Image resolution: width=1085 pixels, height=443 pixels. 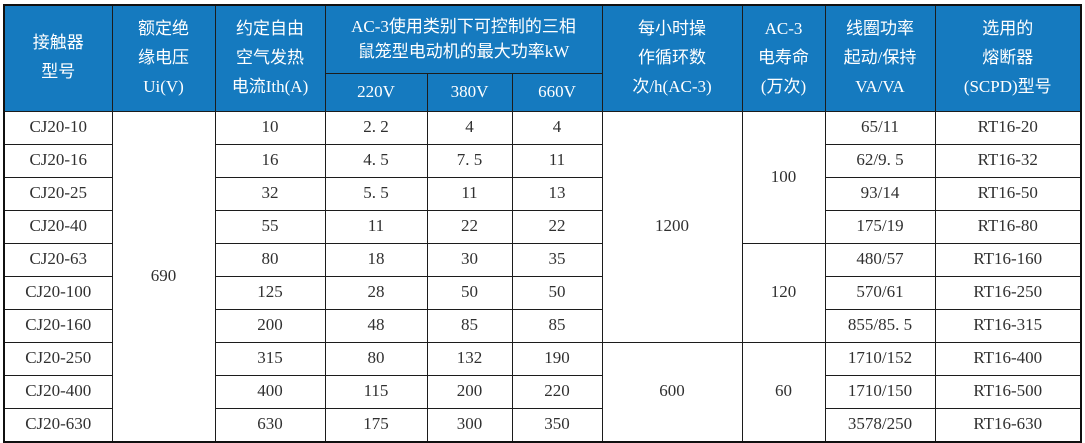 I want to click on cell-ith: 200, so click(x=270, y=325).